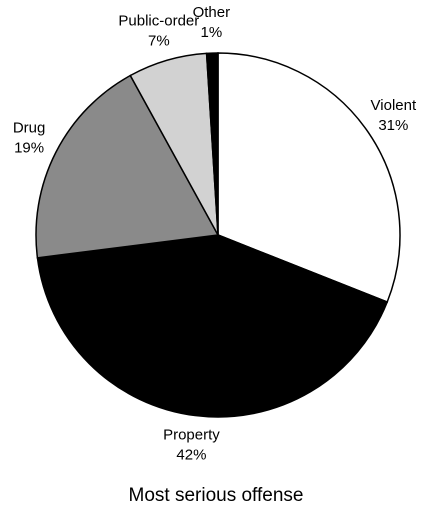 The image size is (431, 521). I want to click on pie-slice, so click(212, 144).